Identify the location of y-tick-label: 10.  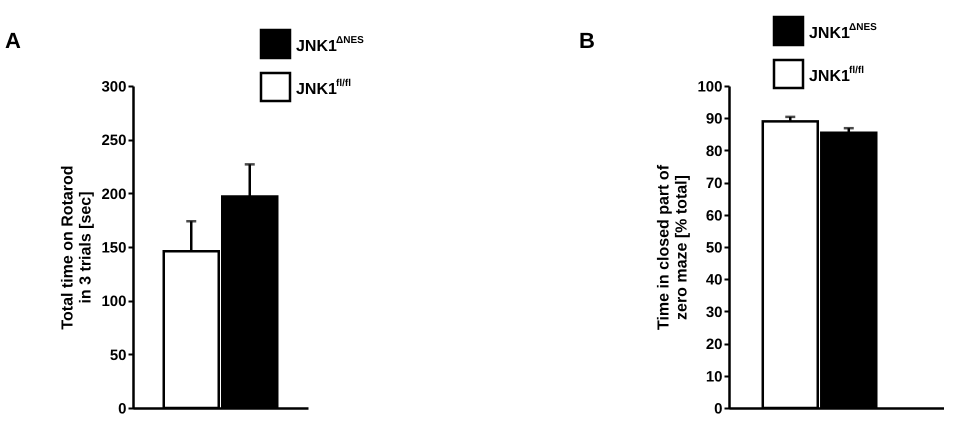
(714, 377).